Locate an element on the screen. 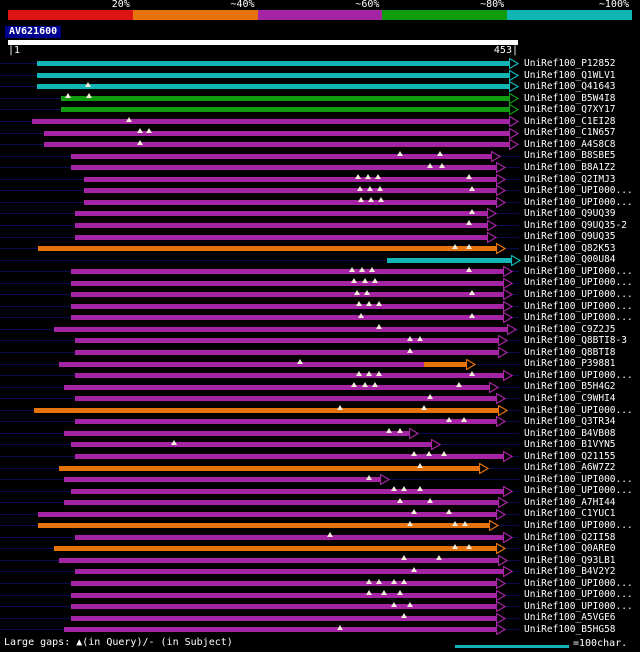  hit-label: UniRef100_Q93LB1 is located at coordinates (570, 560).